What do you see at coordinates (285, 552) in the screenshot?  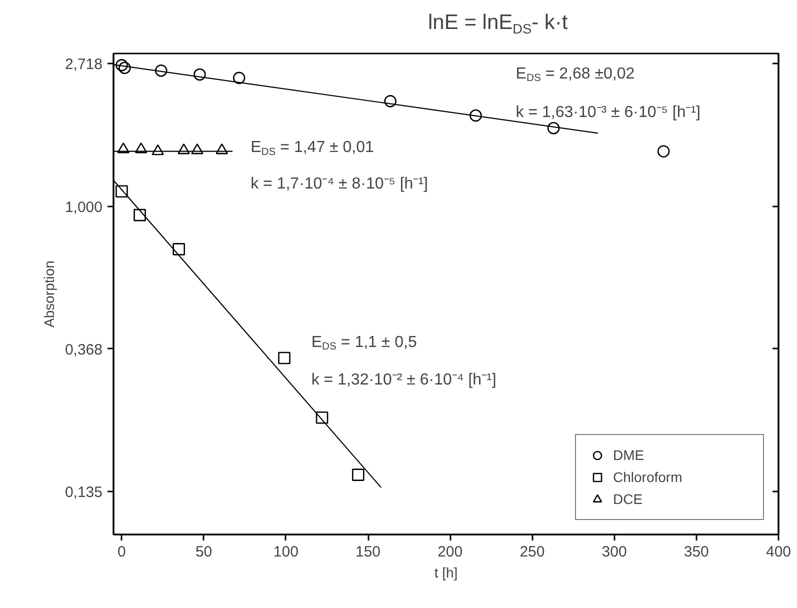 I see `x-tick-label: 100` at bounding box center [285, 552].